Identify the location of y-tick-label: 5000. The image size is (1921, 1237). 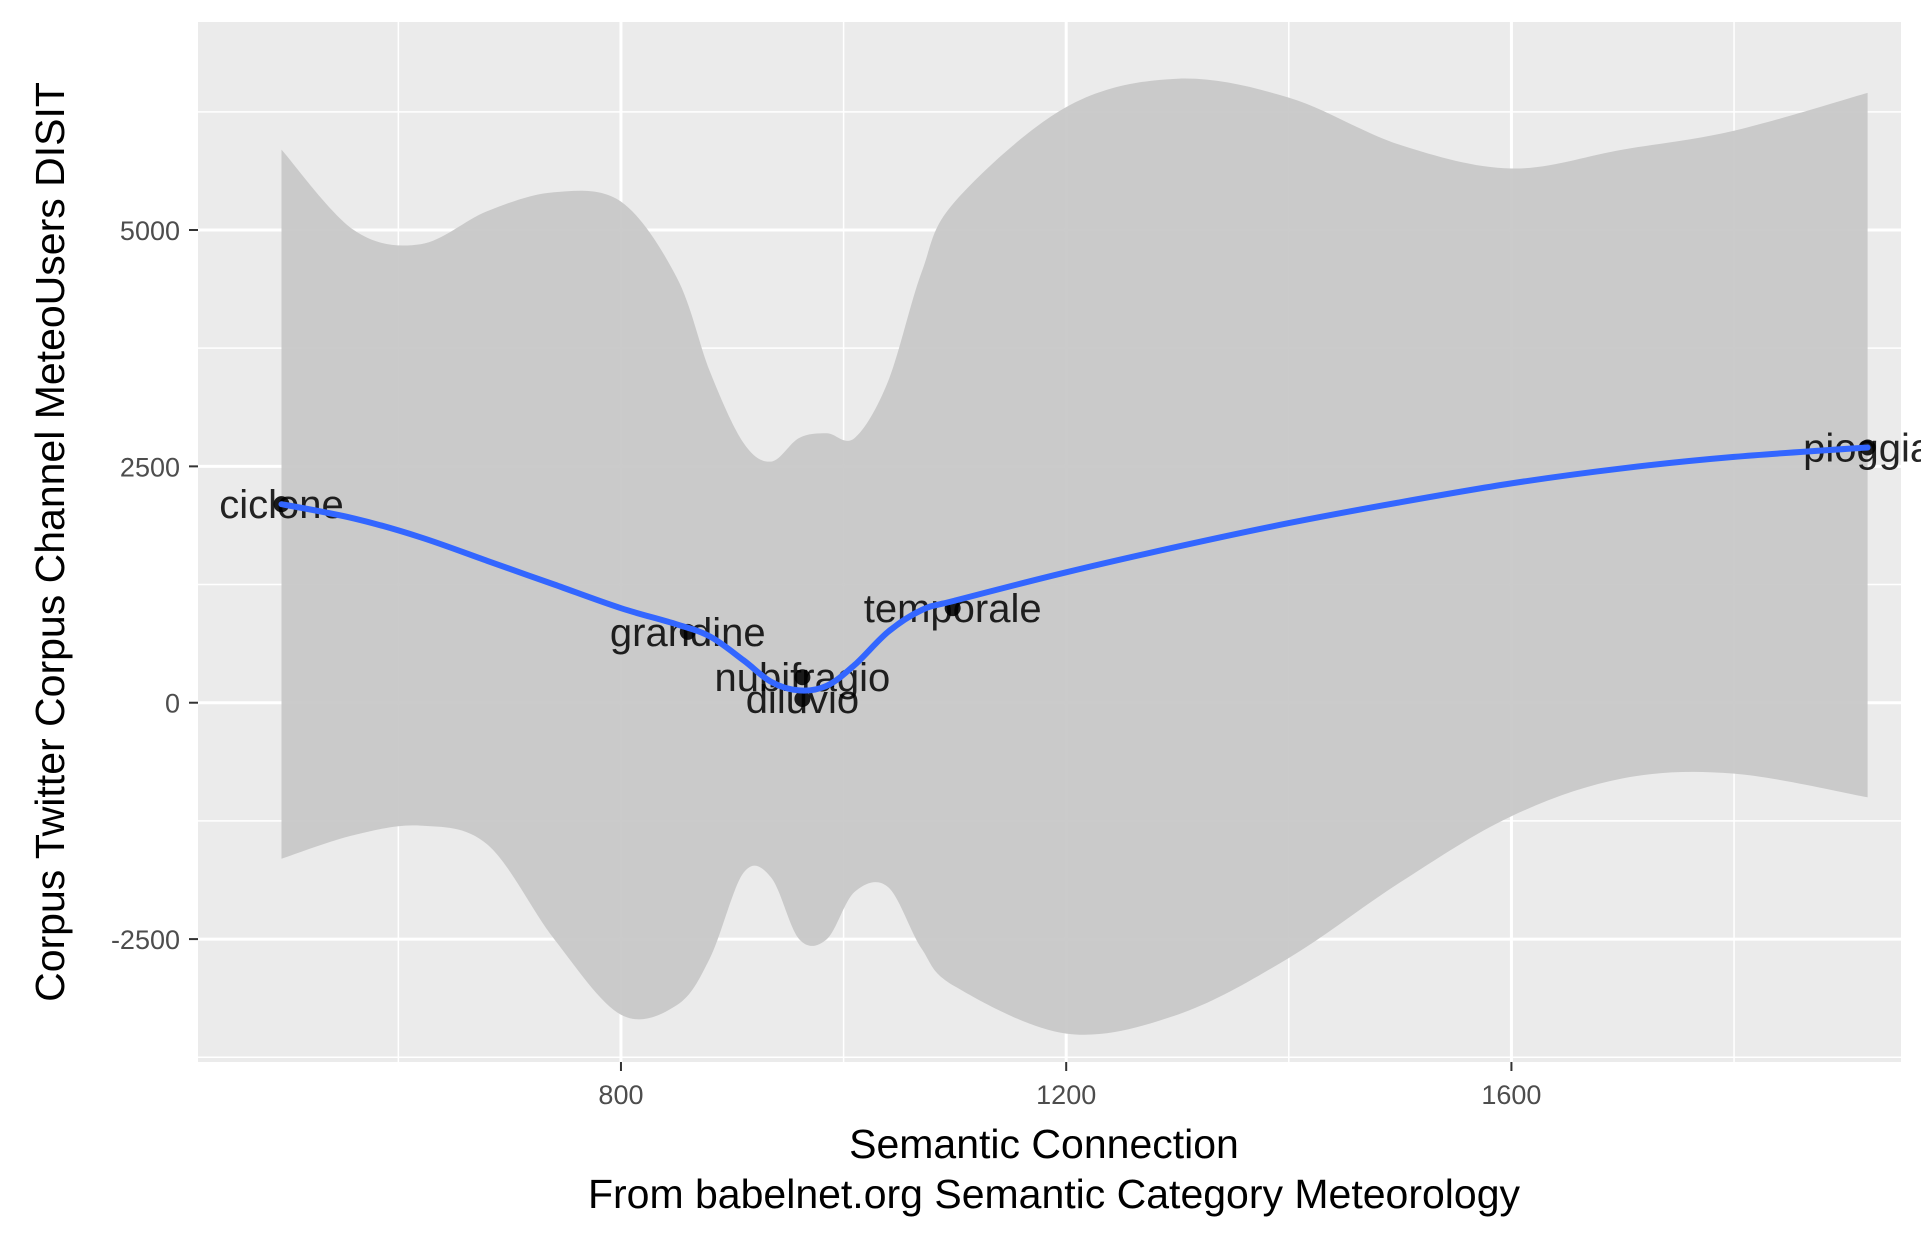
(150, 231).